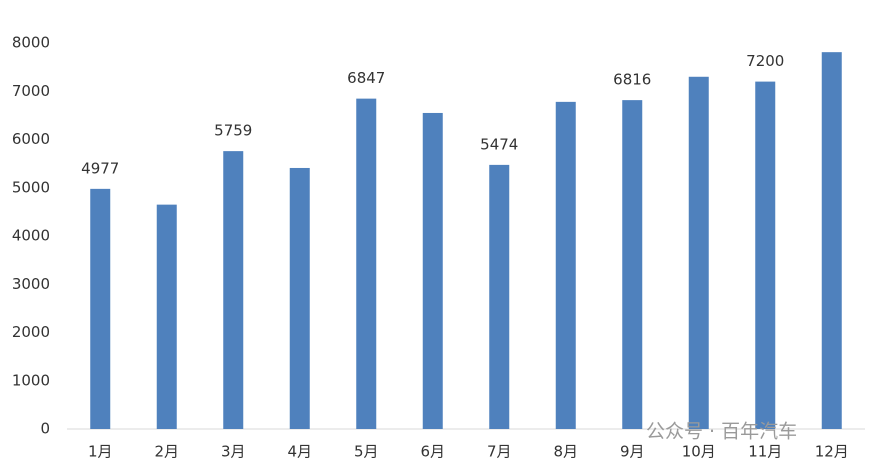 This screenshot has width=873, height=465. What do you see at coordinates (31, 187) in the screenshot?
I see `y-tick-label: 5000` at bounding box center [31, 187].